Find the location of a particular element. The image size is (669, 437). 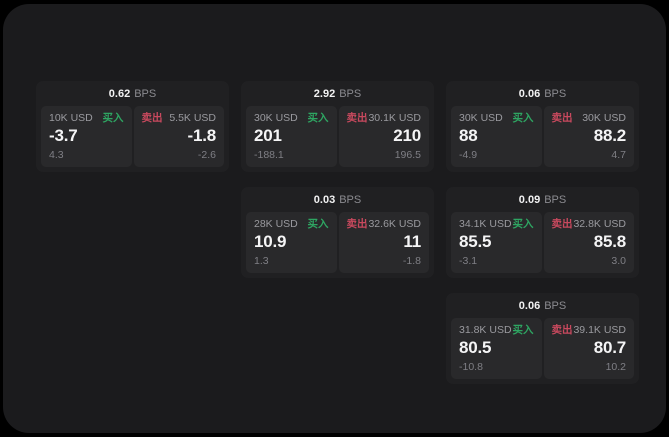

sell-price-value: 85.8 is located at coordinates (609, 241).